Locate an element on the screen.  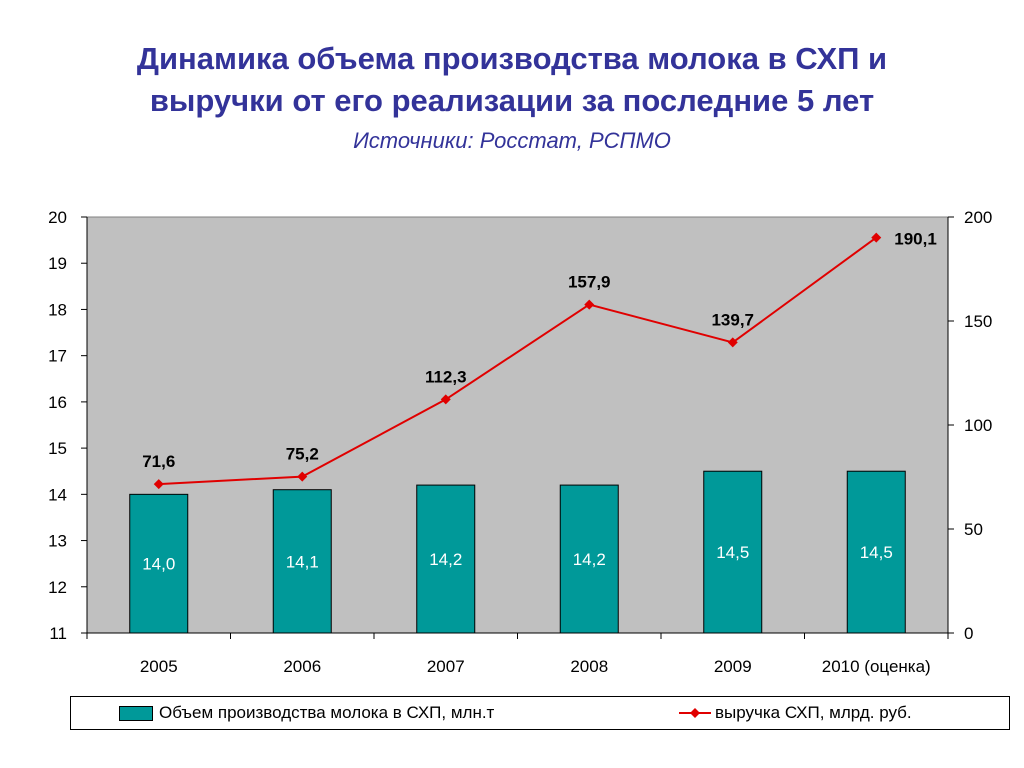
right-axis-tick-label: 150 is located at coordinates (978, 321).